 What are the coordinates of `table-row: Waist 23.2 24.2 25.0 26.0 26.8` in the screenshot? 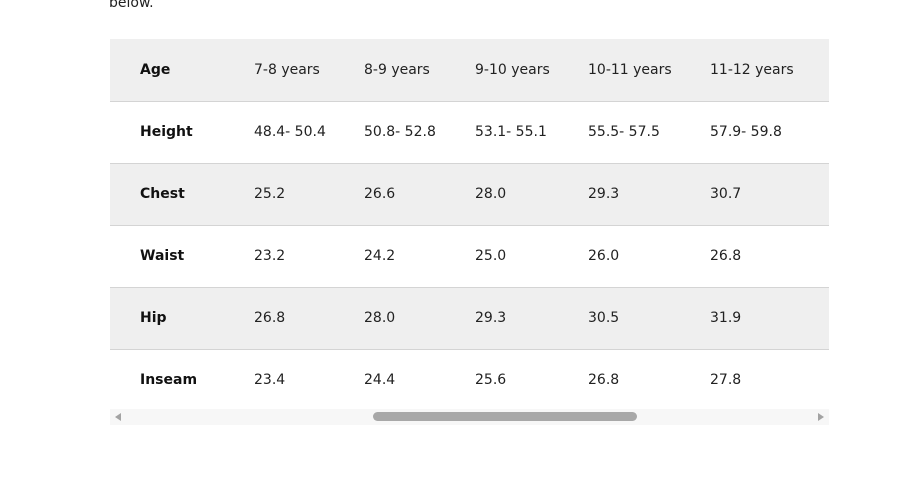 It's located at (469, 255).